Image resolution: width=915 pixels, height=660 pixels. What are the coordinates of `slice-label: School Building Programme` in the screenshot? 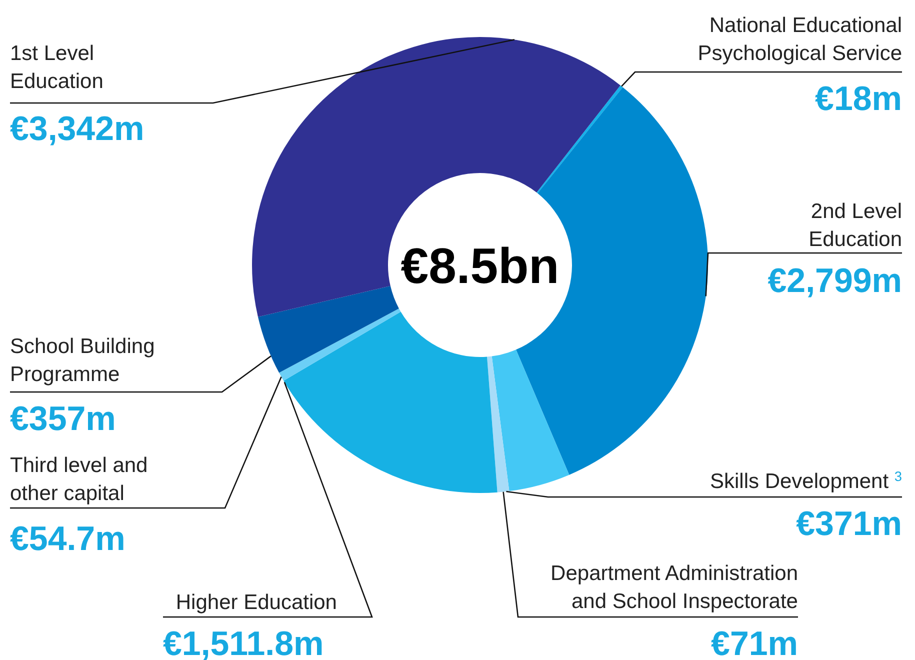 It's located at (82, 360).